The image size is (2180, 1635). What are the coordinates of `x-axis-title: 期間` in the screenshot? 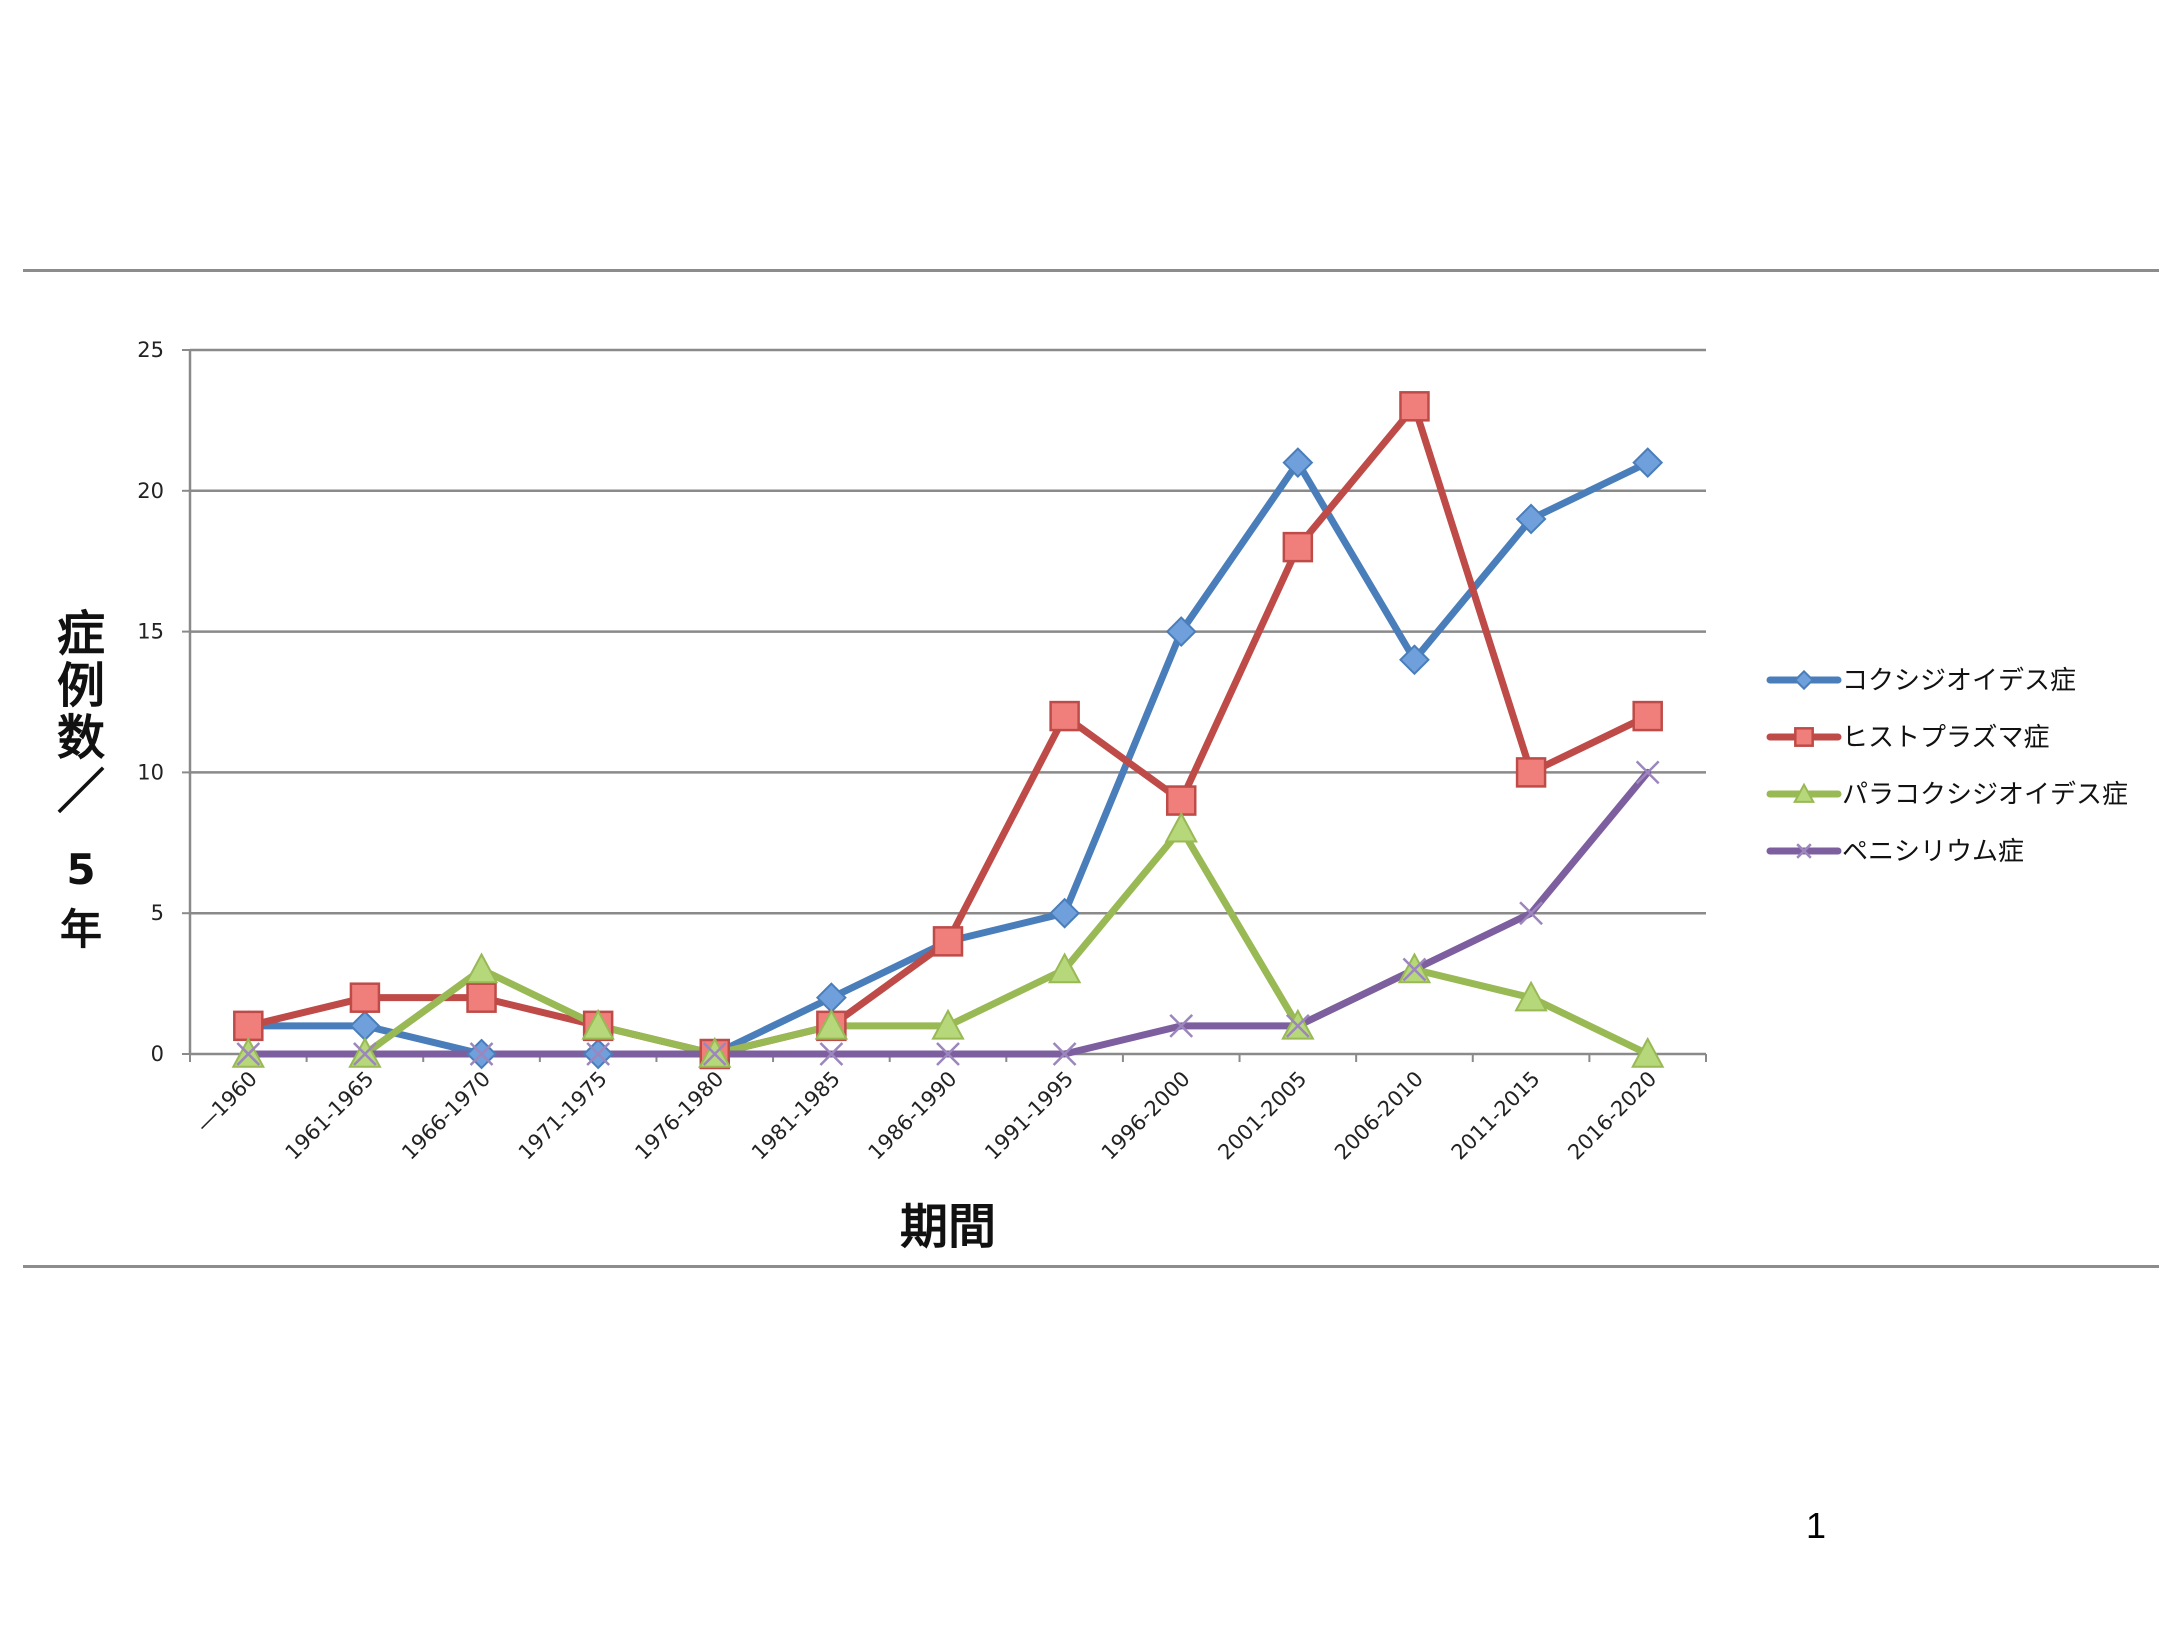 It's located at (948, 1227).